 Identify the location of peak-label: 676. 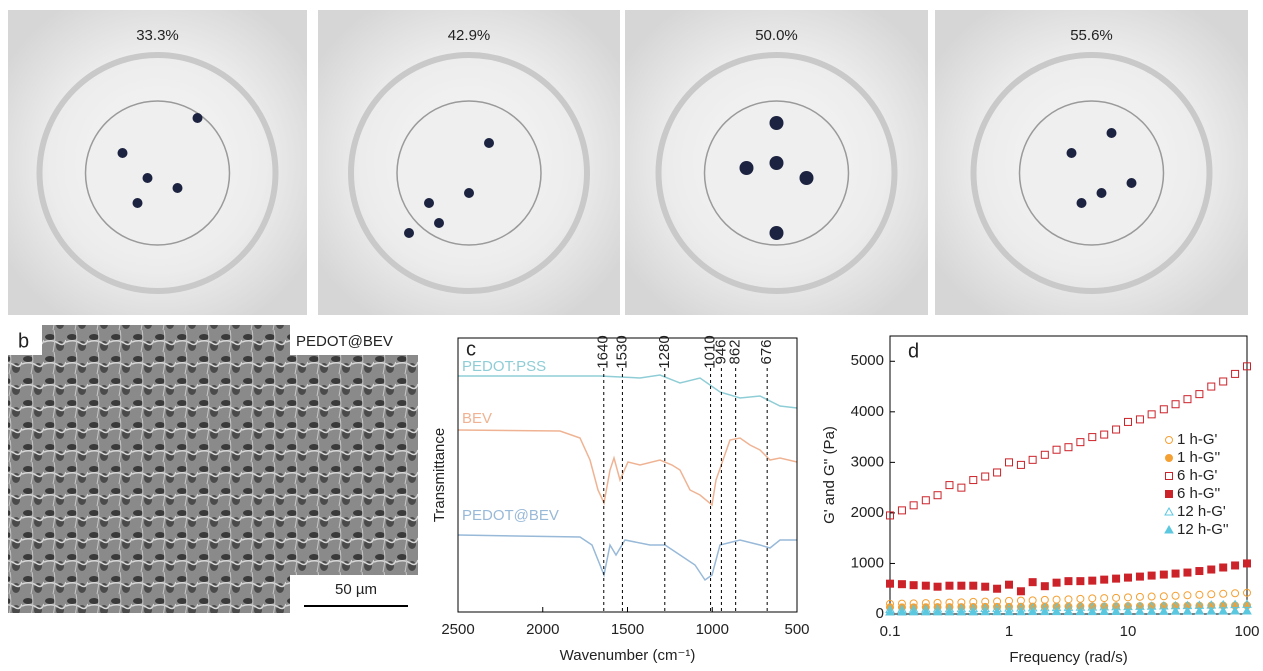
(766, 351).